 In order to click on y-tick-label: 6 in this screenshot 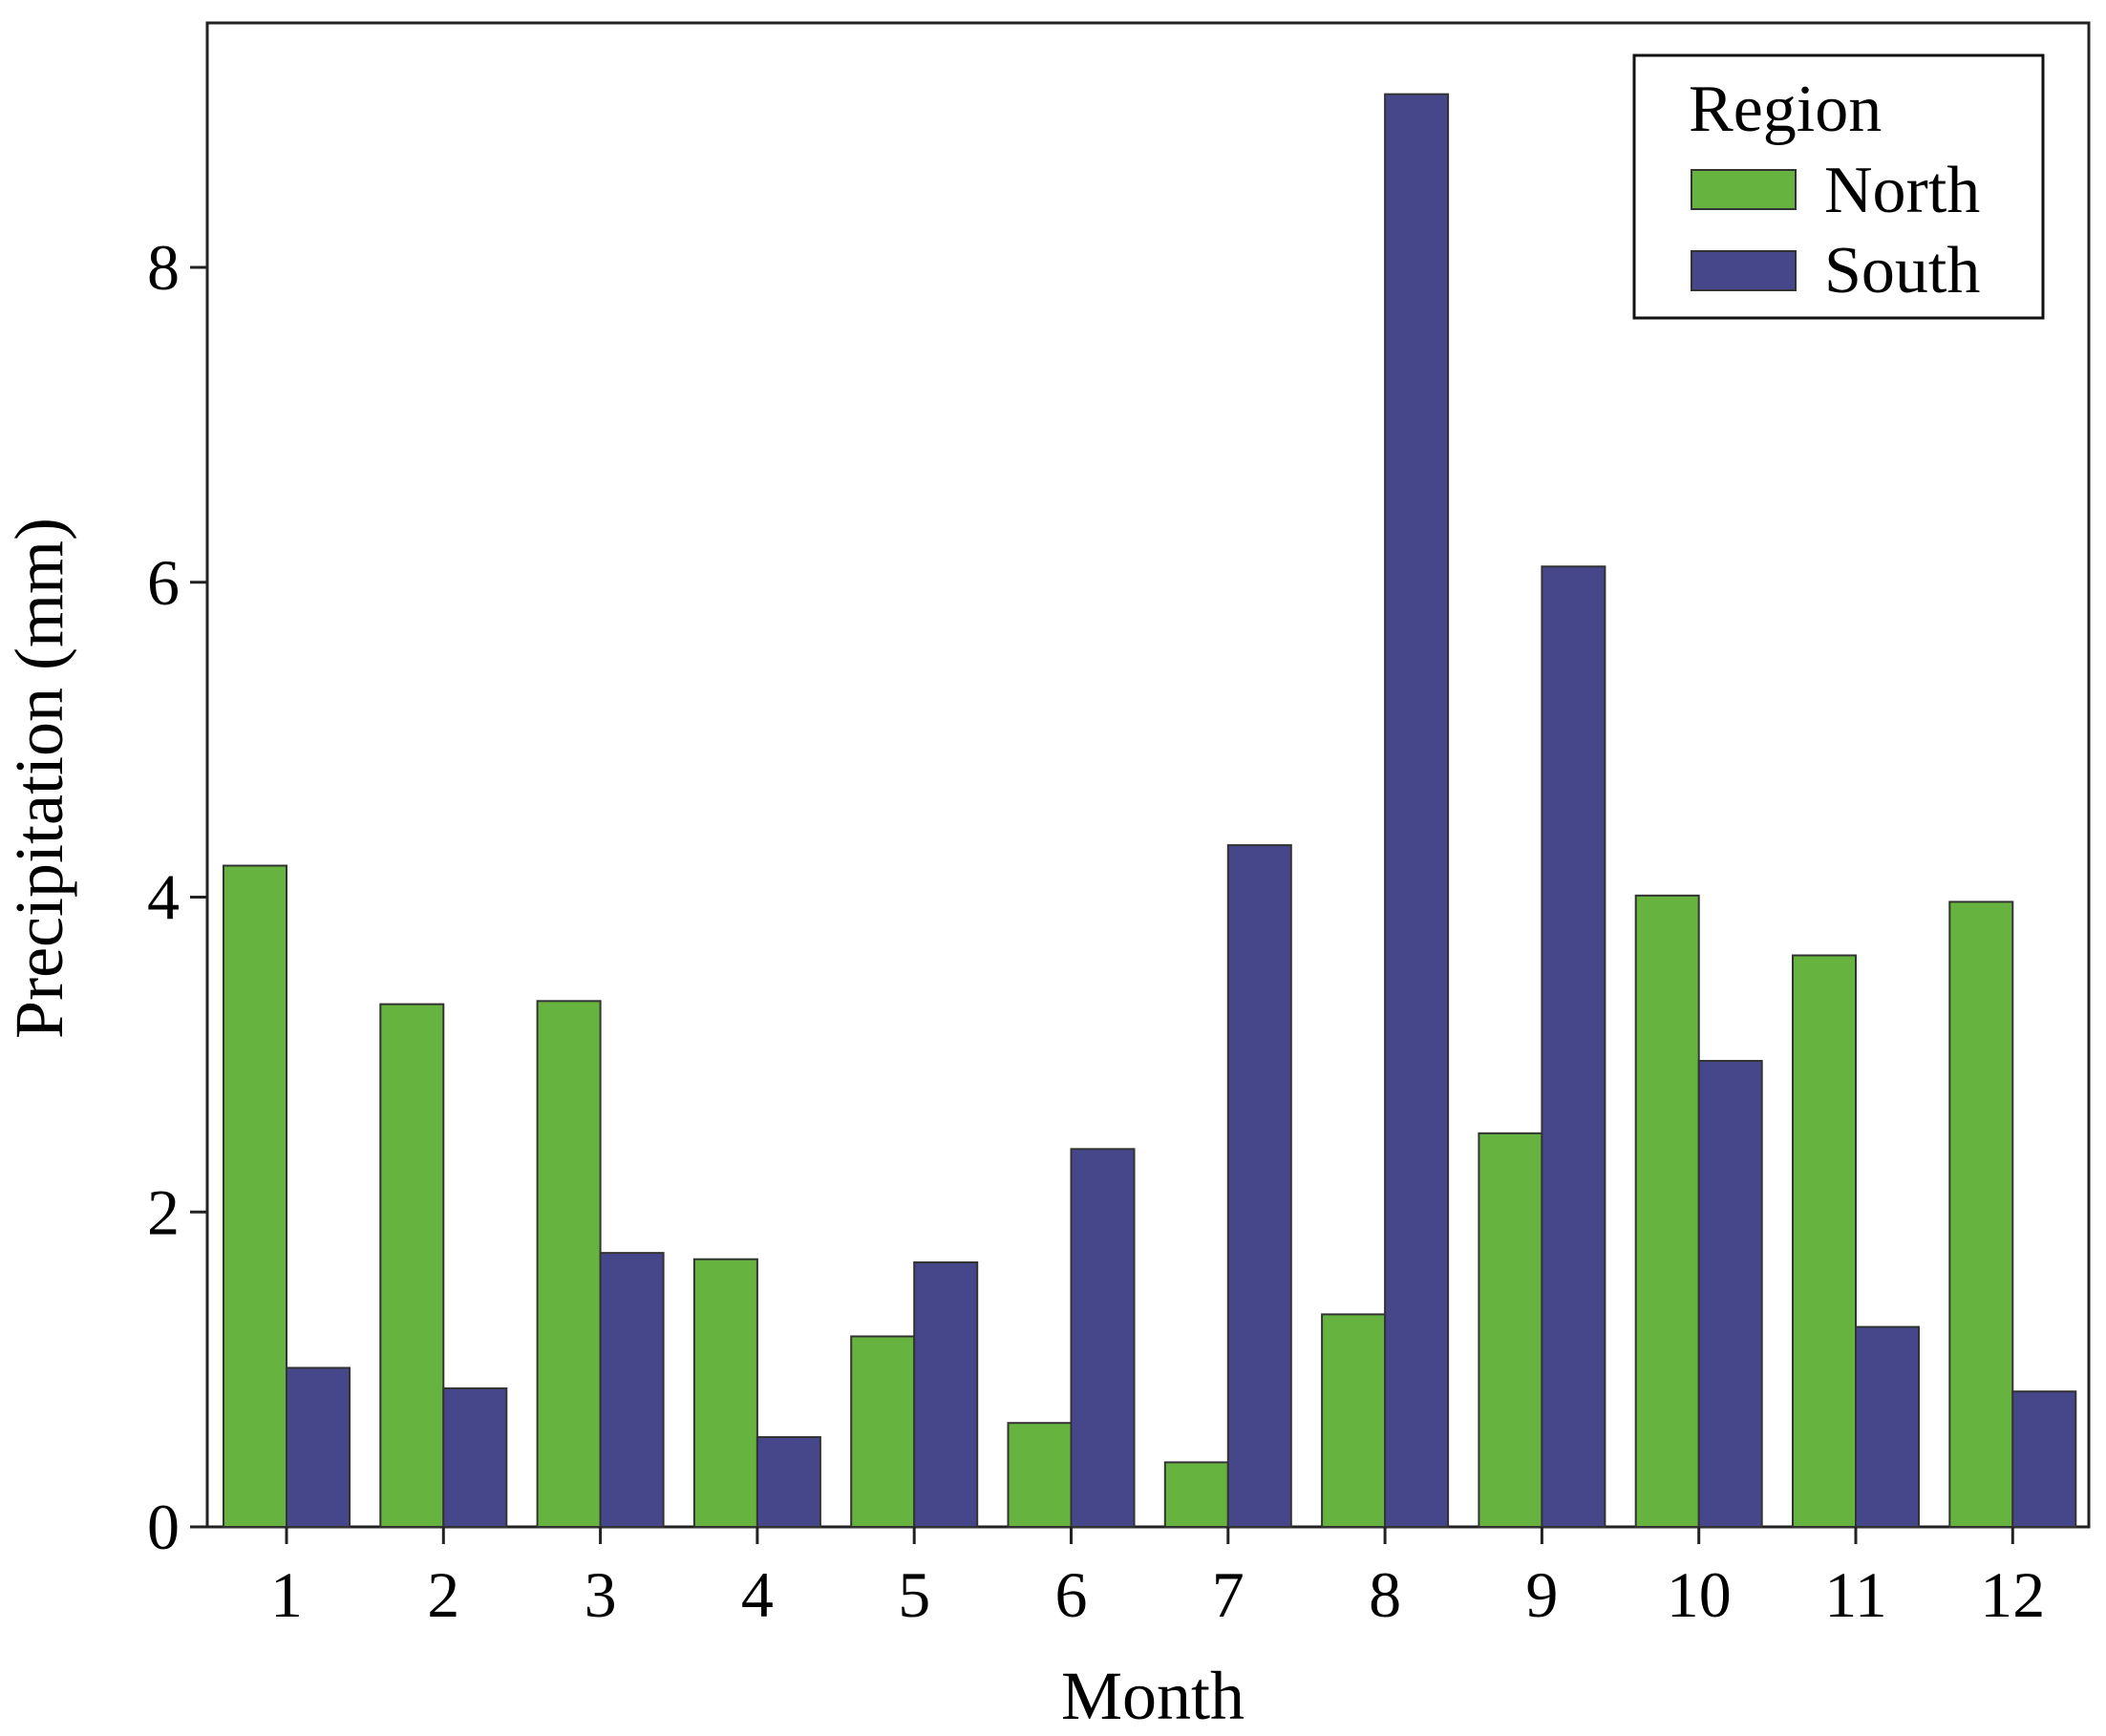, I will do `click(163, 582)`.